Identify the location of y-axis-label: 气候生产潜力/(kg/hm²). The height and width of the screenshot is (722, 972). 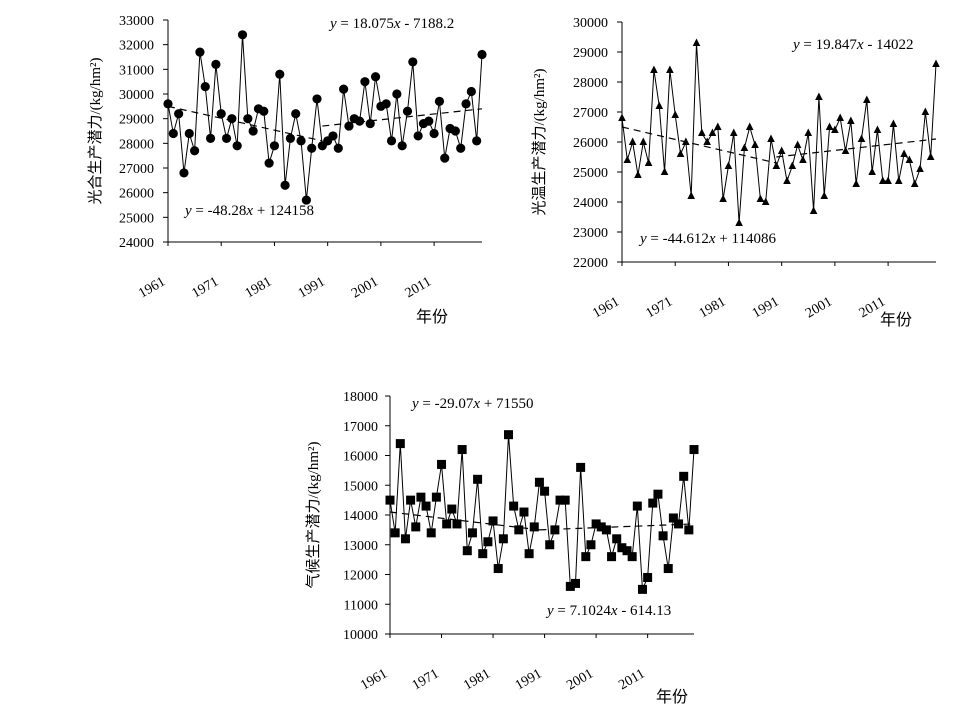
(313, 515).